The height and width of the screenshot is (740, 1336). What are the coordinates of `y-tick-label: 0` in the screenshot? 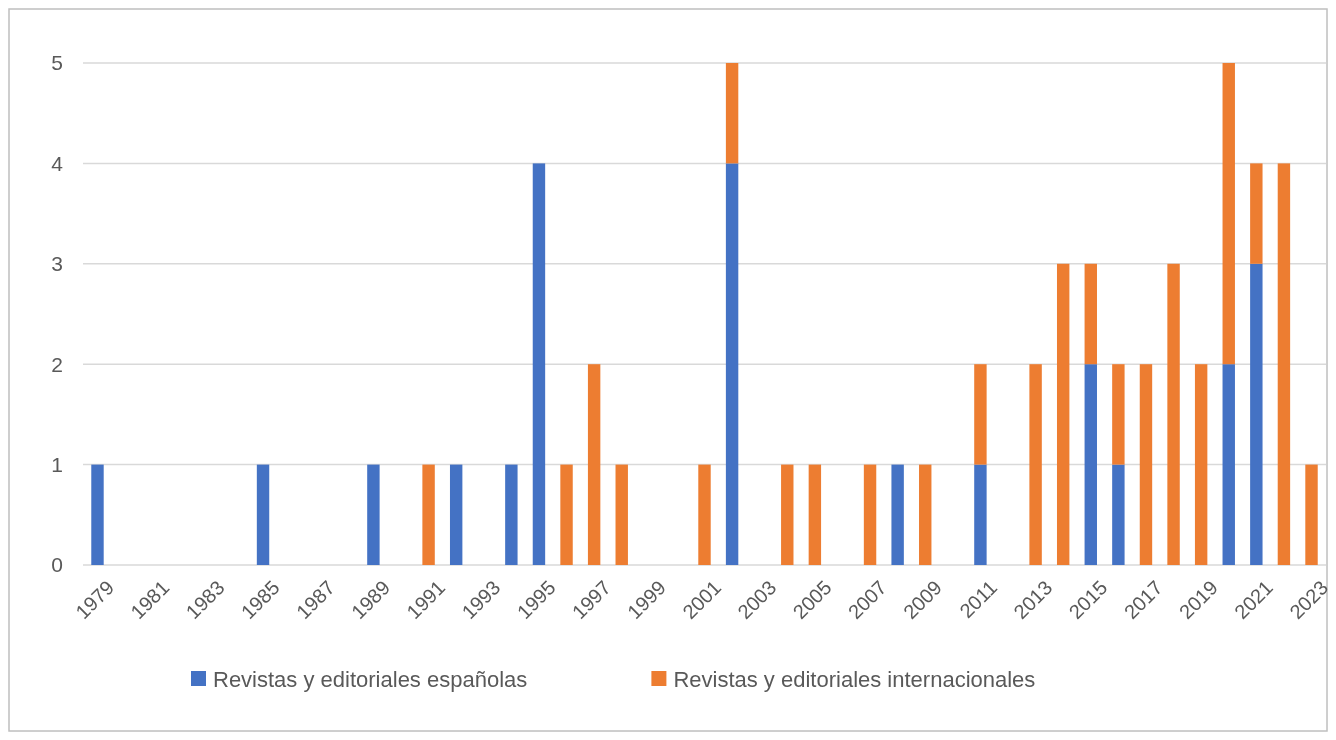 It's located at (57, 565).